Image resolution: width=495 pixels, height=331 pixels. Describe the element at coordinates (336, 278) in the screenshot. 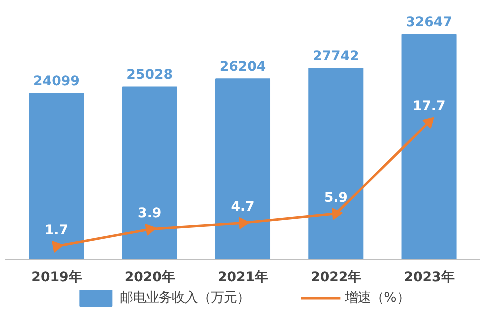

I see `x-tick-label: 2022年` at that location.